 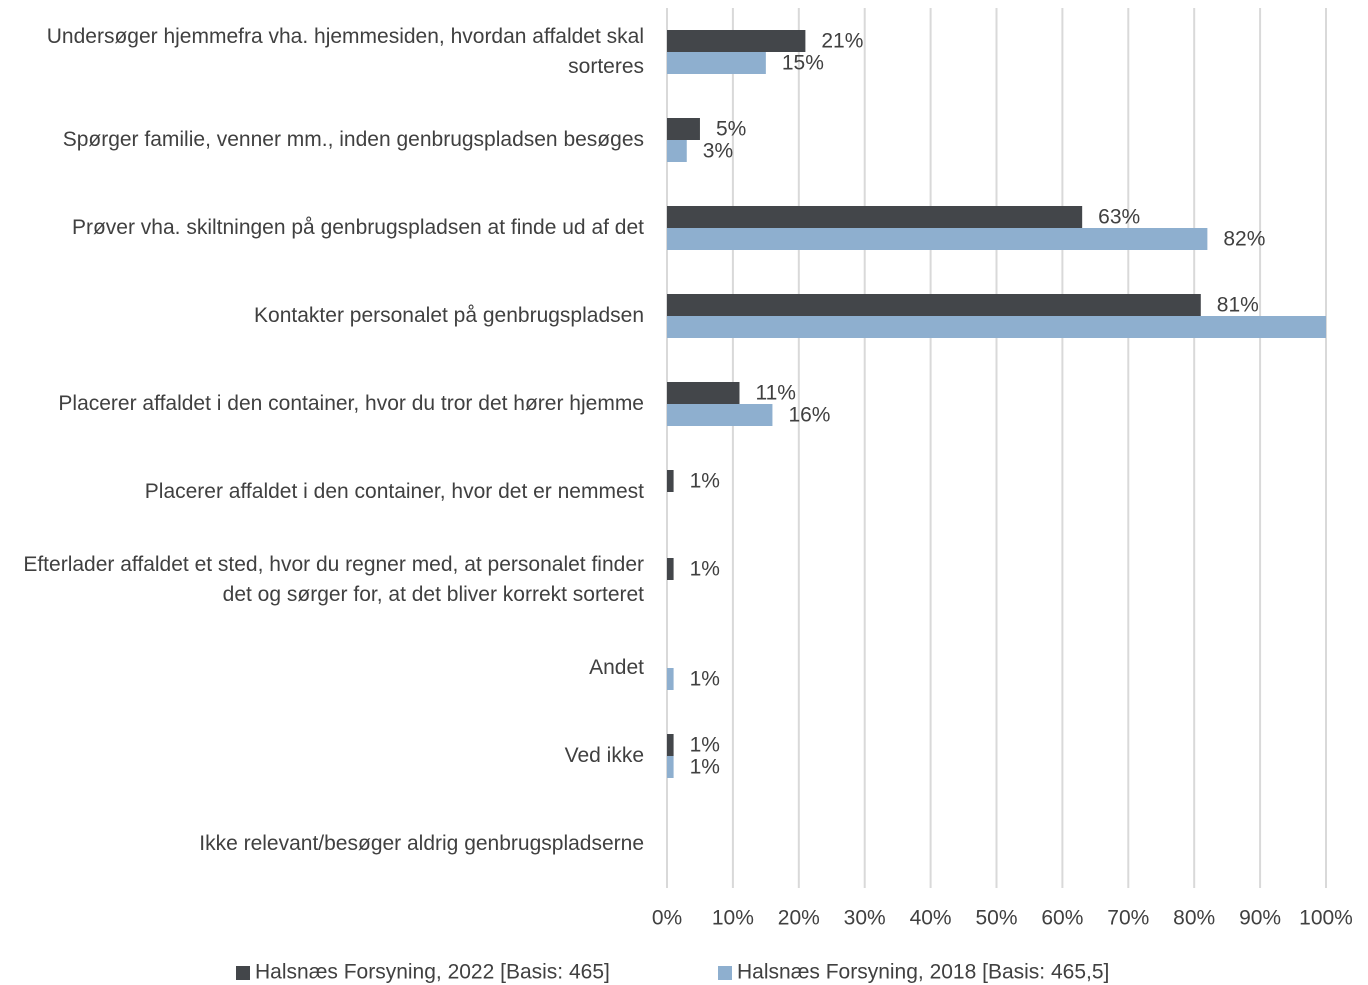 I want to click on legend-label: Halsnæs Forsyning, 2022 [Basis: 465], so click(x=432, y=972).